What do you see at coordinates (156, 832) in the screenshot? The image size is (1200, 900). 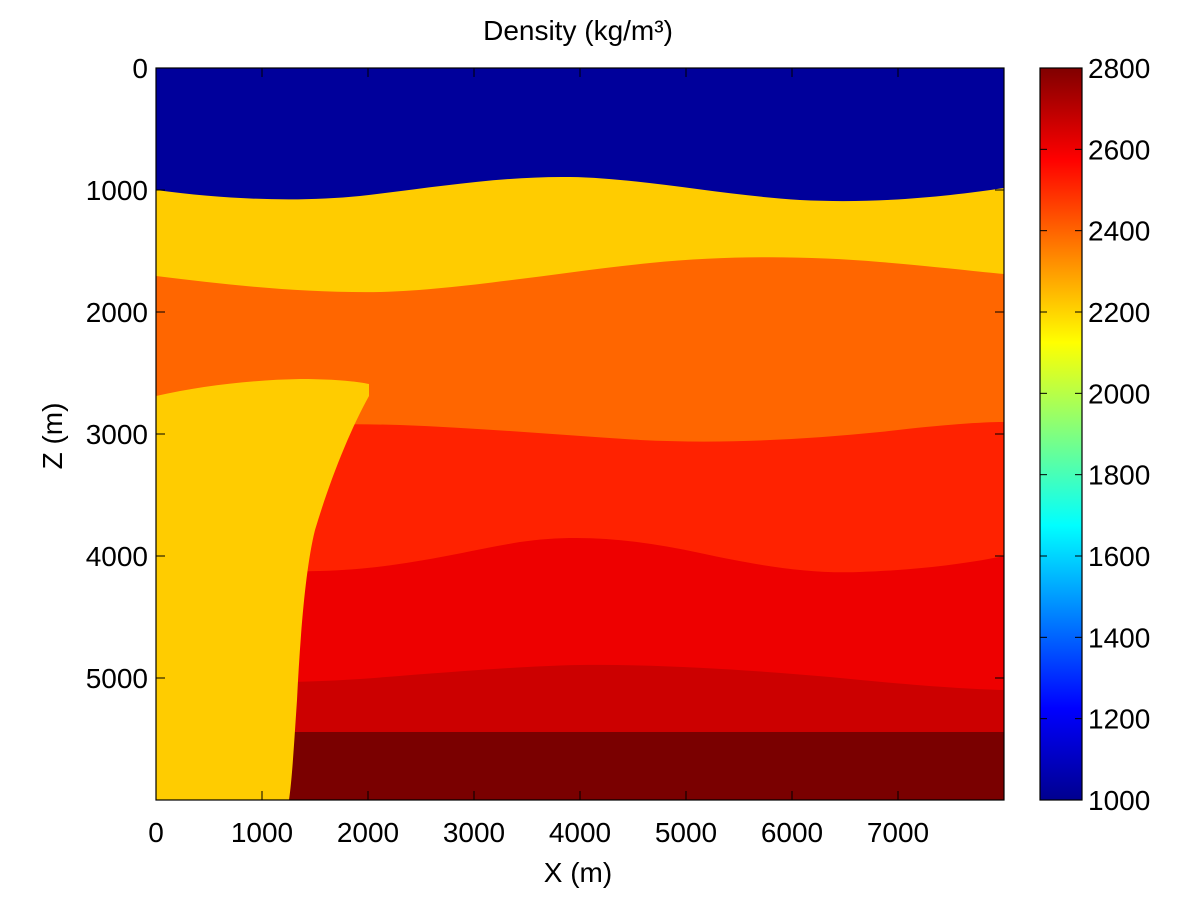 I see `x-tick-label: 0` at bounding box center [156, 832].